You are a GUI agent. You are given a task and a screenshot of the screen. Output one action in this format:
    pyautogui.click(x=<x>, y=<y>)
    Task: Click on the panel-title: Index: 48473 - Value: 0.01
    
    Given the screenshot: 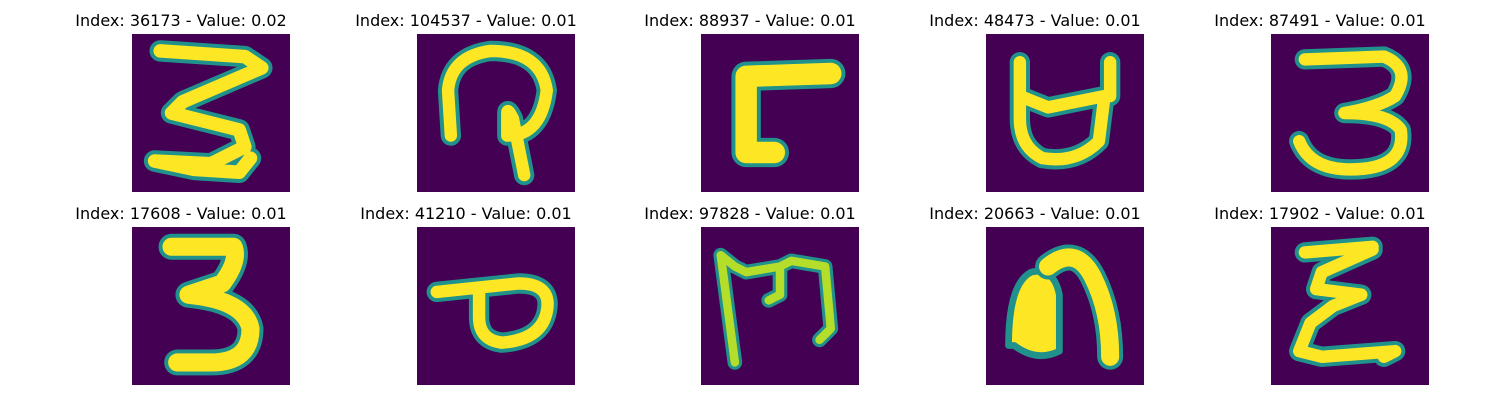 What is the action you would take?
    pyautogui.click(x=1035, y=20)
    